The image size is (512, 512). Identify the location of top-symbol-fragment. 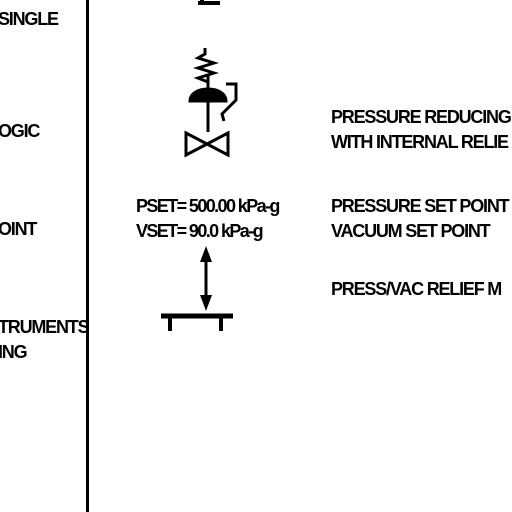
(209, 2).